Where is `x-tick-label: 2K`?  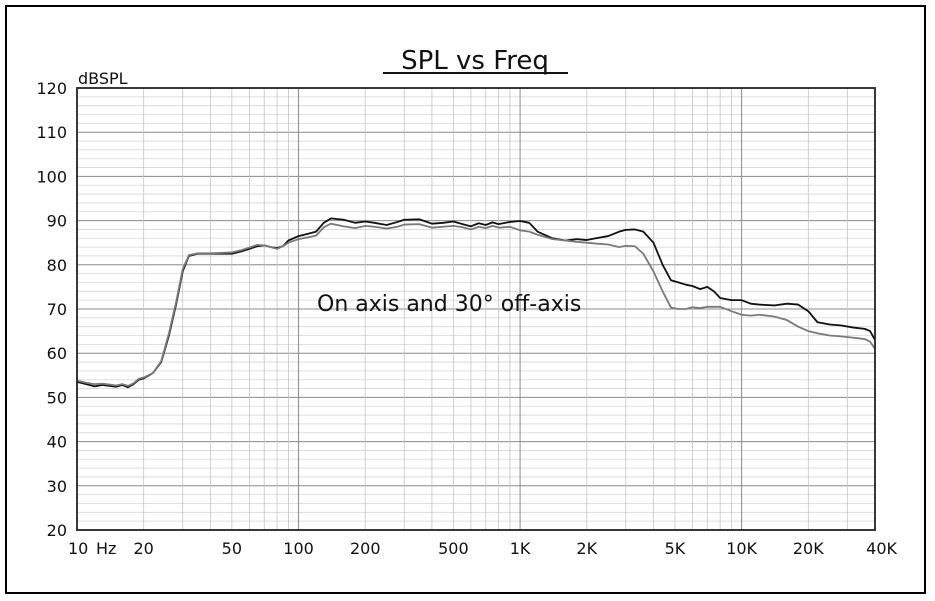
x-tick-label: 2K is located at coordinates (586, 548).